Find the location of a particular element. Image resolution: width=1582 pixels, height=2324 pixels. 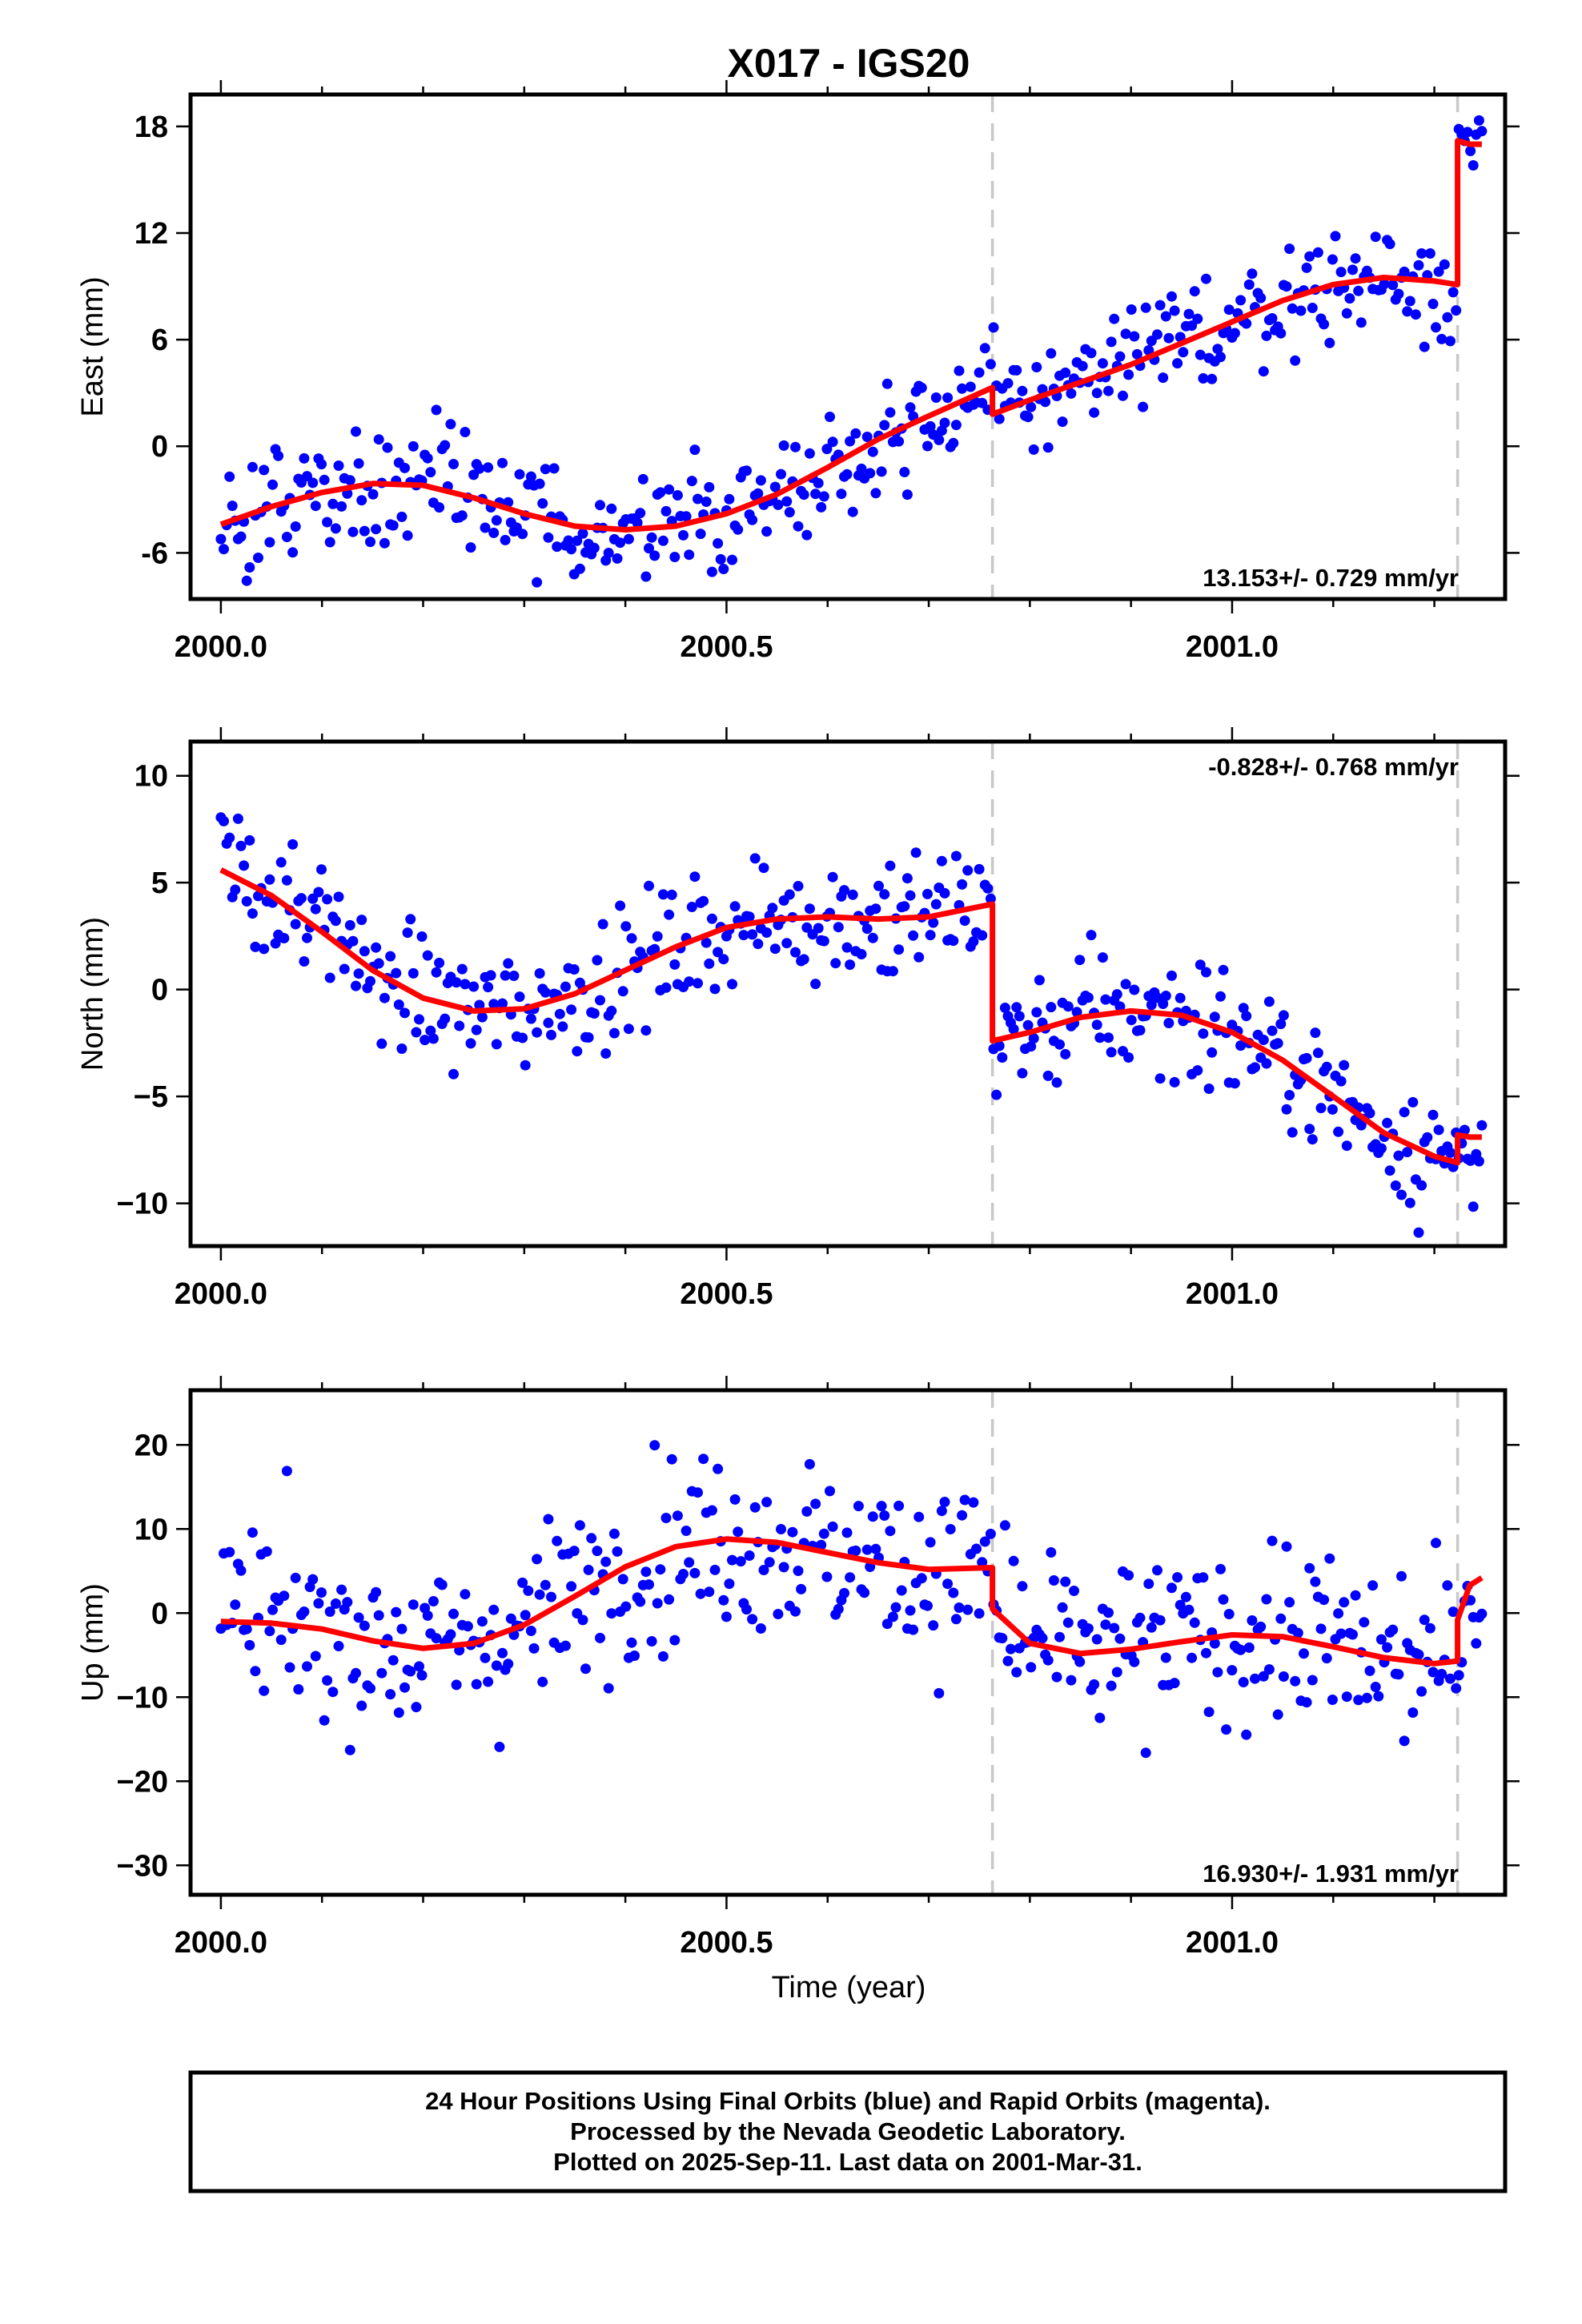

y-tick-label: 20 is located at coordinates (151, 1445).